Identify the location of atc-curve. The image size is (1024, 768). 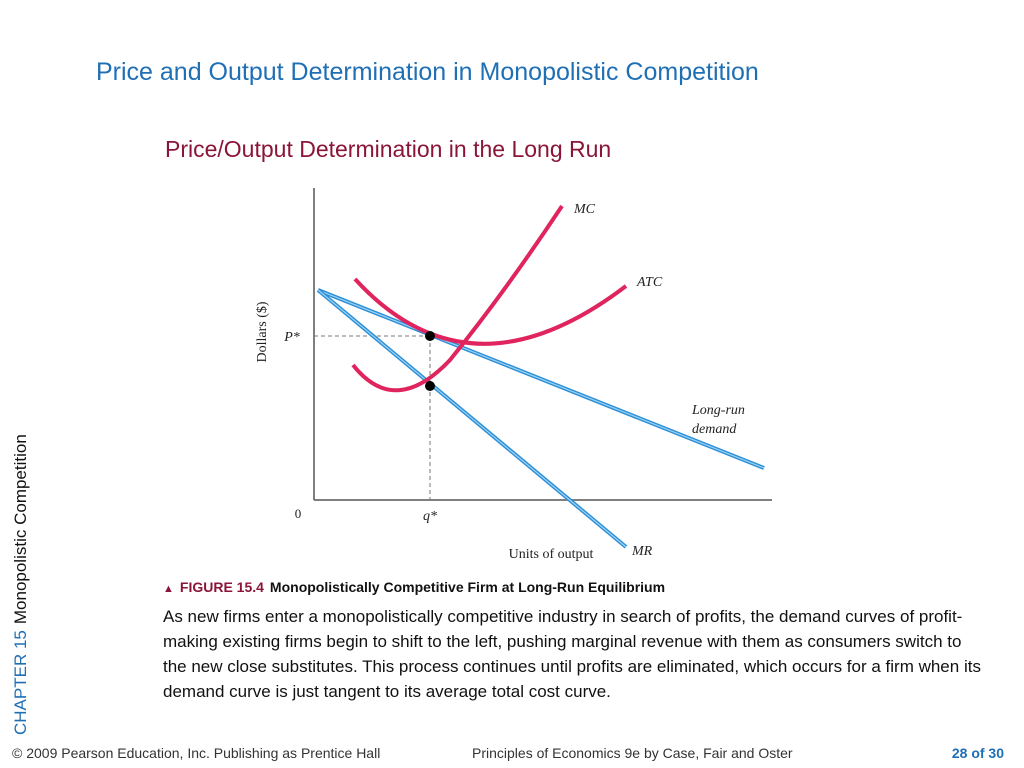
(490, 311).